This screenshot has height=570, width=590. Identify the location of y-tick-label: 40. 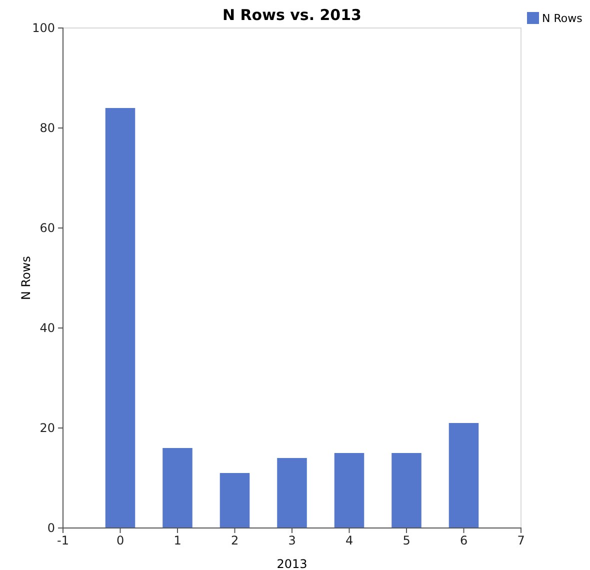
(47, 327).